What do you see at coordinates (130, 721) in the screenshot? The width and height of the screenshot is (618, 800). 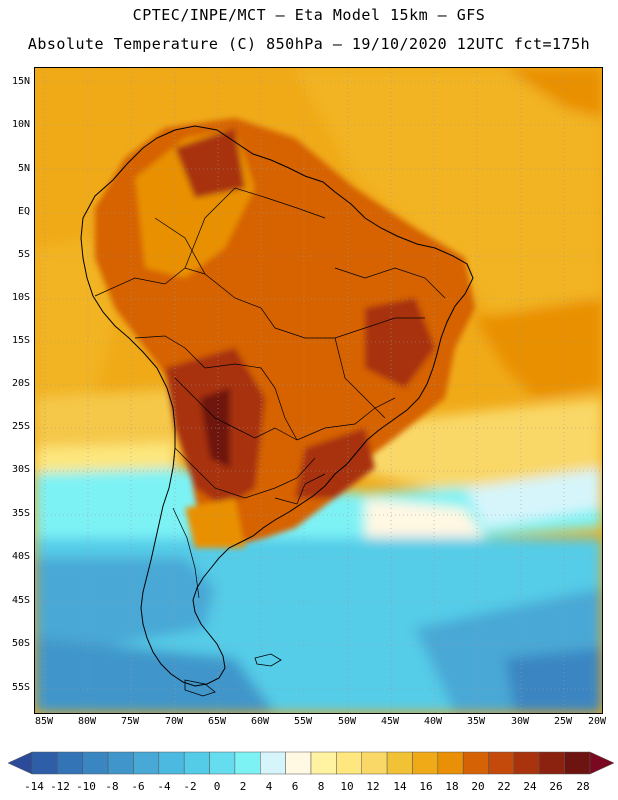 I see `lon-label: 75W` at bounding box center [130, 721].